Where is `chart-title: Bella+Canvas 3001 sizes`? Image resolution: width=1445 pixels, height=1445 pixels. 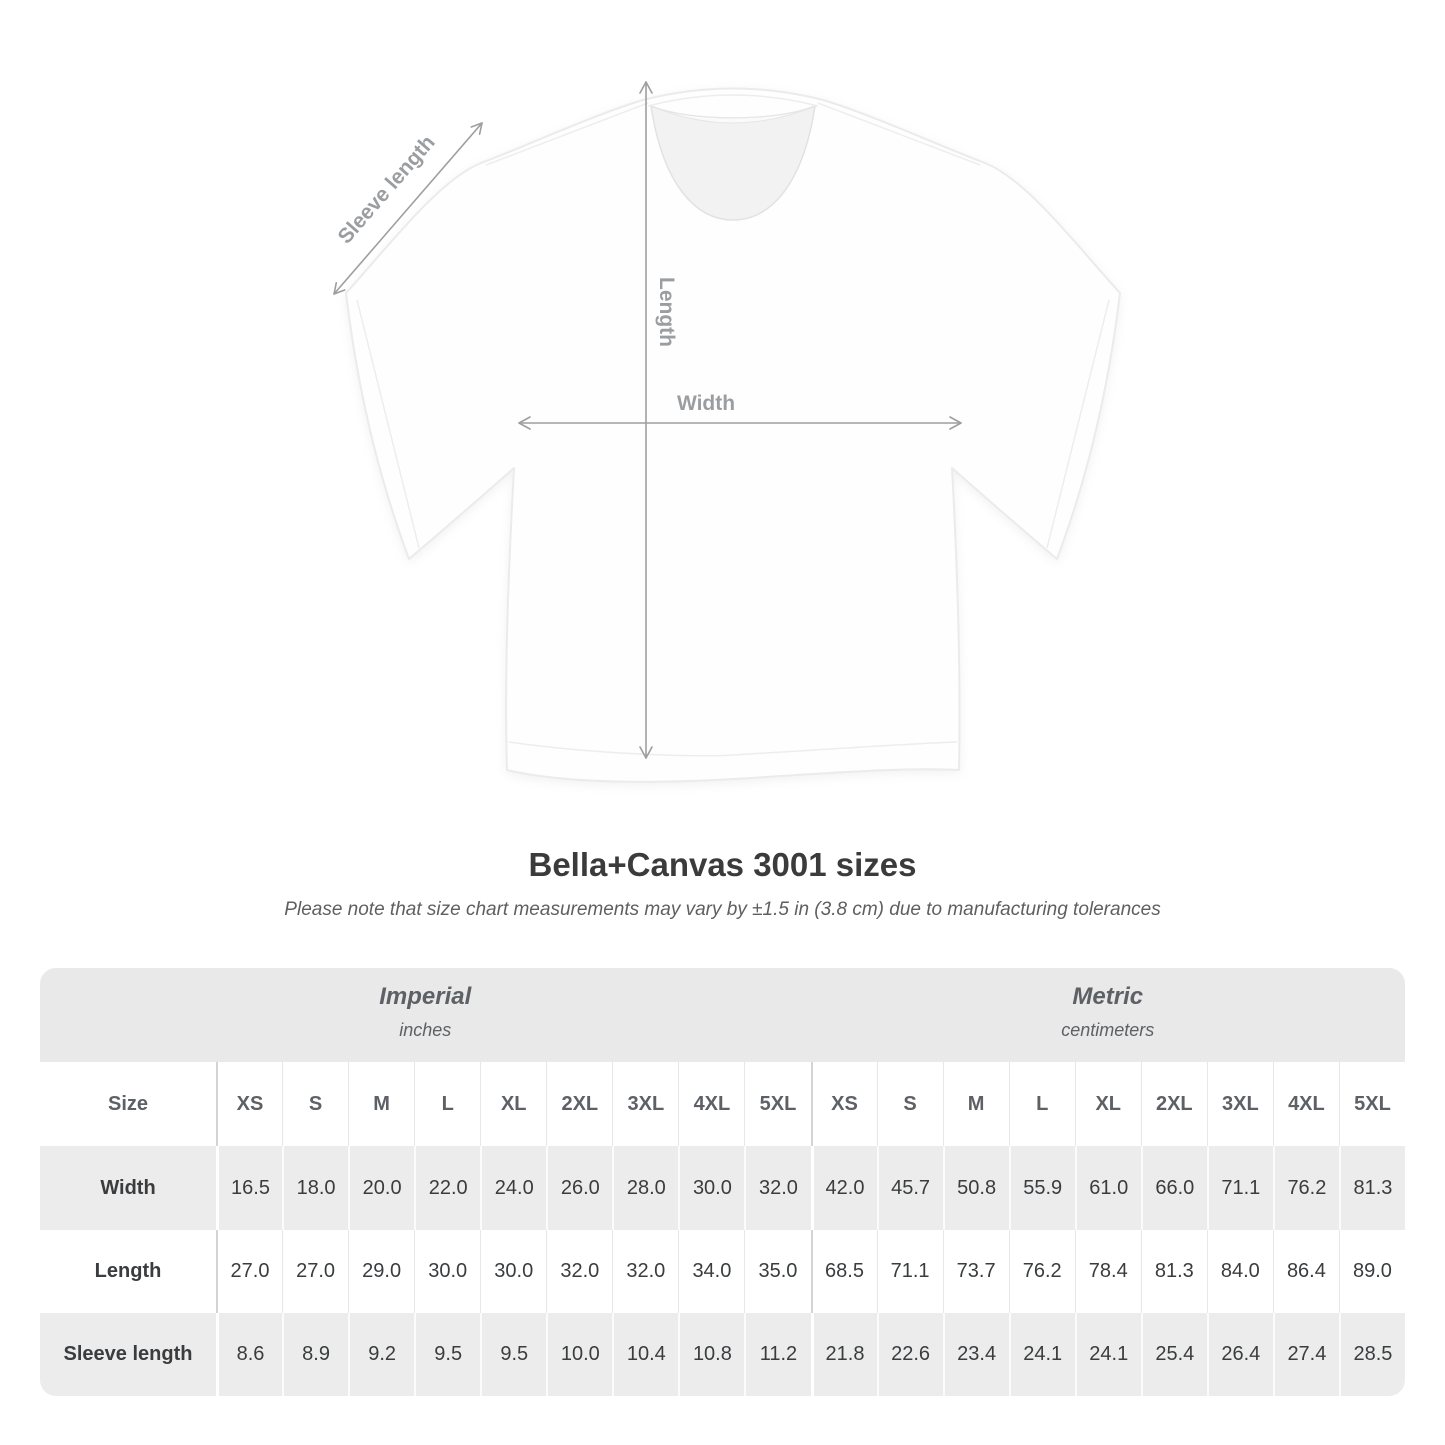 chart-title: Bella+Canvas 3001 sizes is located at coordinates (722, 864).